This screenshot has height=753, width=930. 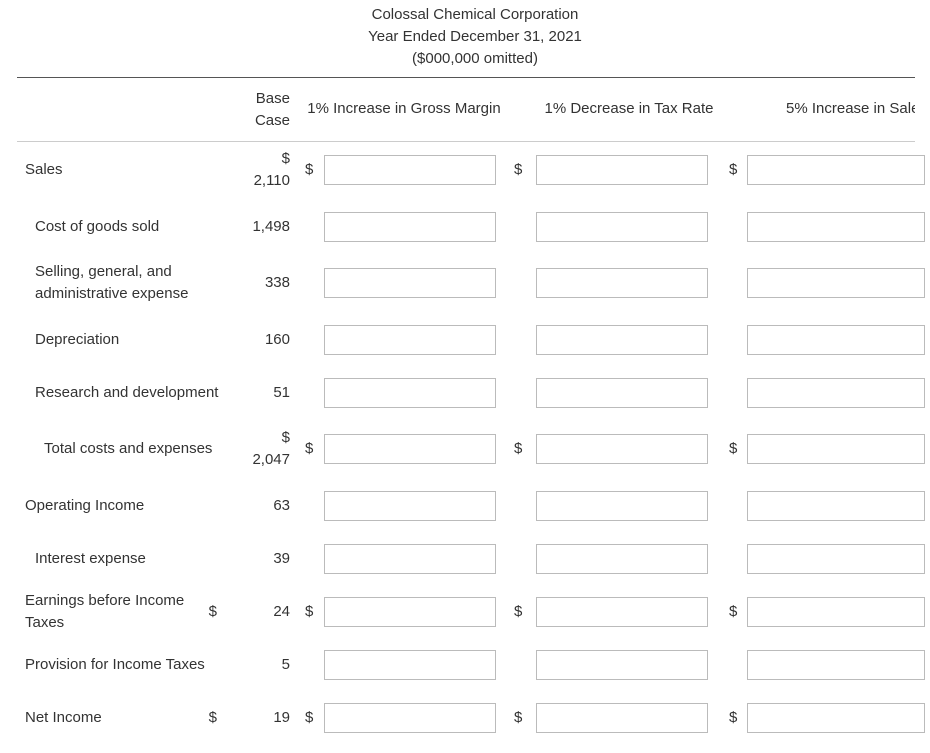 I want to click on base-value: 63, so click(x=281, y=505).